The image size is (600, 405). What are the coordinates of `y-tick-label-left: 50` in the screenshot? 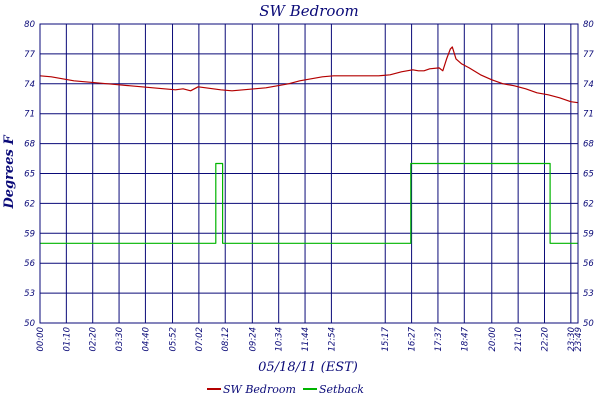 It's located at (29, 324).